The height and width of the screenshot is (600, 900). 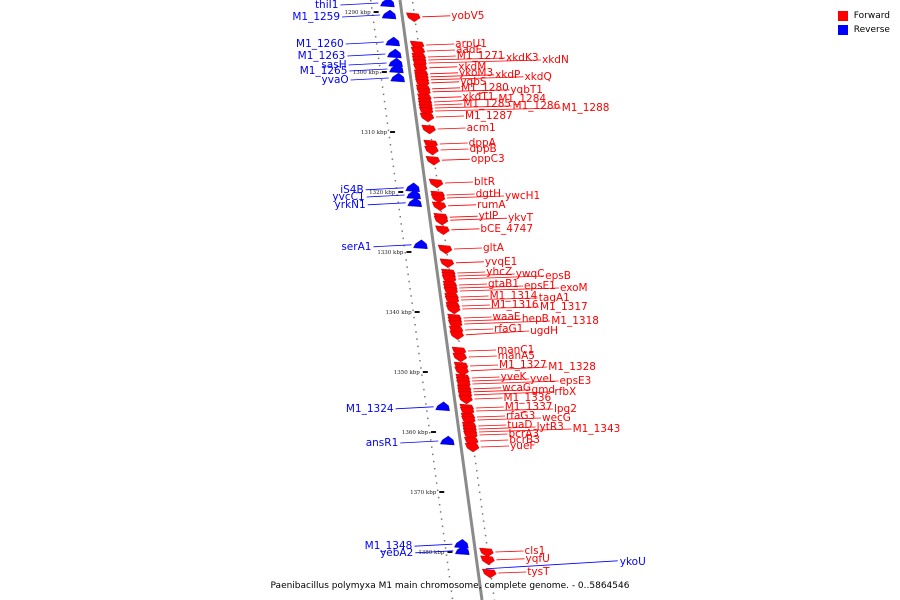 I want to click on reverse-gene-label: M1_1324, so click(x=370, y=409).